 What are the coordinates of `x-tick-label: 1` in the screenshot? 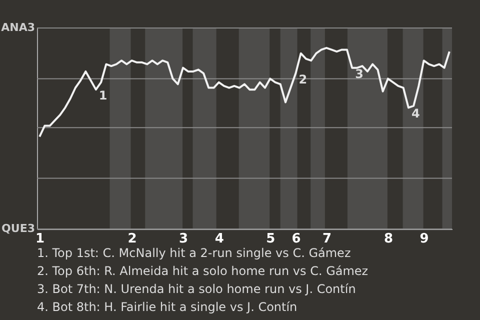 It's located at (40, 239).